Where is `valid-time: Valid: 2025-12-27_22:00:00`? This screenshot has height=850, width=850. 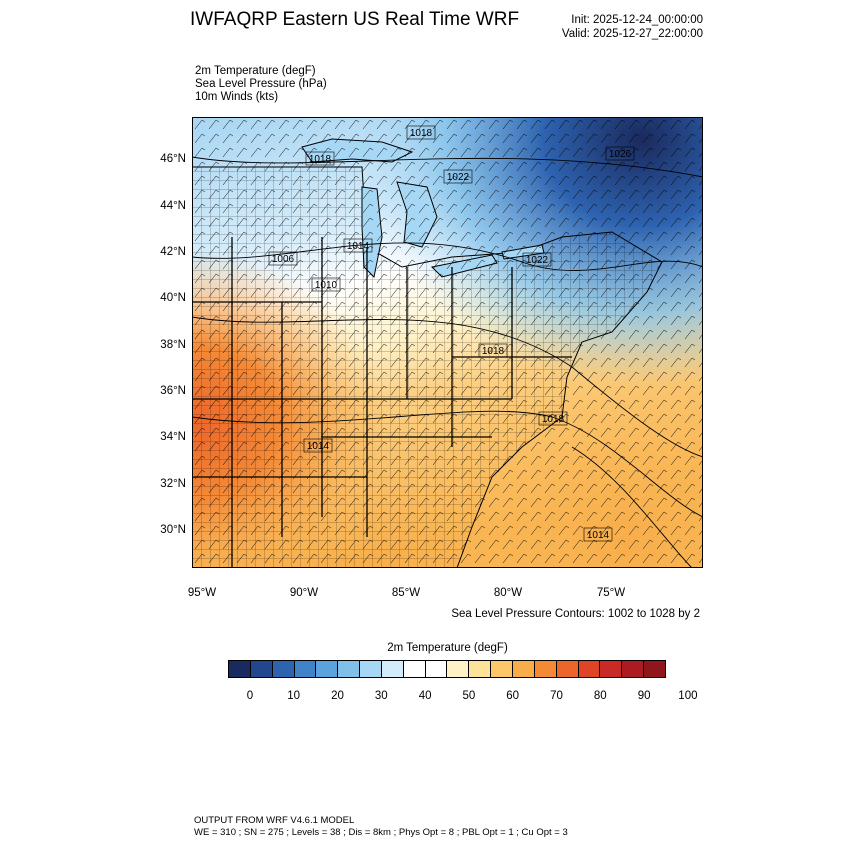
valid-time: Valid: 2025-12-27_22:00:00 is located at coordinates (632, 34).